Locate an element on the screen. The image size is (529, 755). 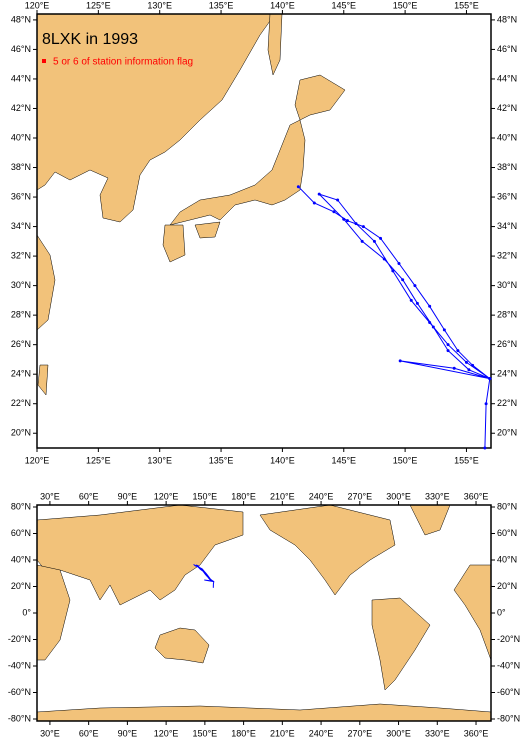
lat-tick-label: 40°N is located at coordinates (21, 559).